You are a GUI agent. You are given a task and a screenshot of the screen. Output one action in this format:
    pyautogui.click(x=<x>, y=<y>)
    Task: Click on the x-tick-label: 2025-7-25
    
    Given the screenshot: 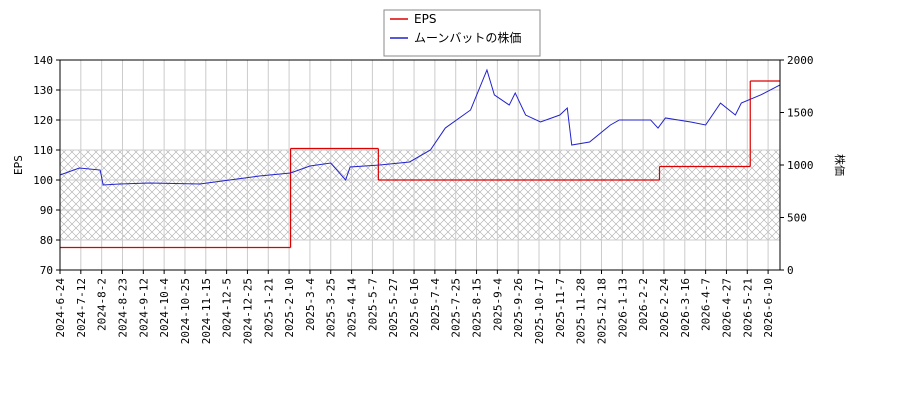 What is the action you would take?
    pyautogui.click(x=456, y=308)
    